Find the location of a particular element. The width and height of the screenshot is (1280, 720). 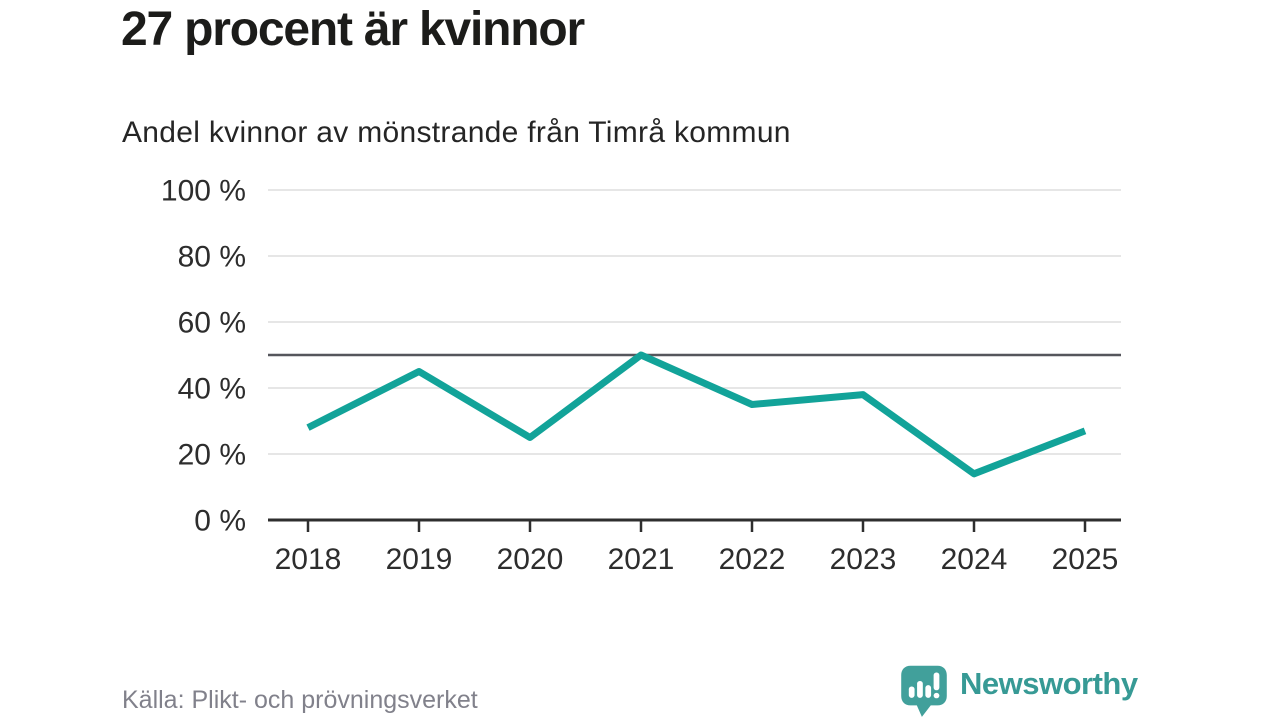

source-note: Källa: Plikt- och prövningsverket is located at coordinates (300, 700).